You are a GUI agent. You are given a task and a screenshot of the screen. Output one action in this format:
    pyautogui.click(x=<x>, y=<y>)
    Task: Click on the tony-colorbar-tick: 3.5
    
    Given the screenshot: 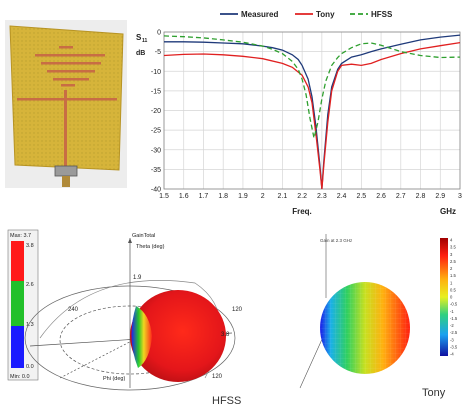 What is the action you would take?
    pyautogui.click(x=453, y=247)
    